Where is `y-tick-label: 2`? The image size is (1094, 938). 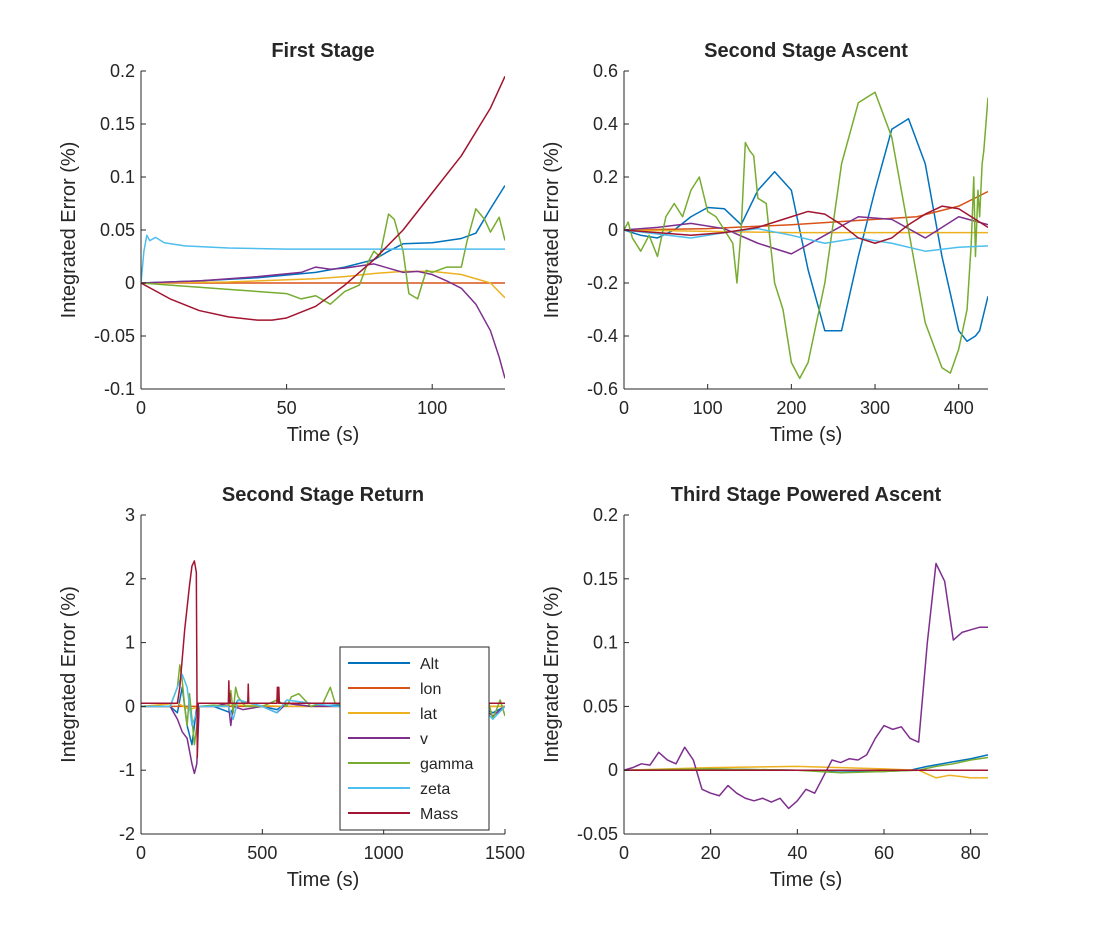
y-tick-label: 2 is located at coordinates (130, 579).